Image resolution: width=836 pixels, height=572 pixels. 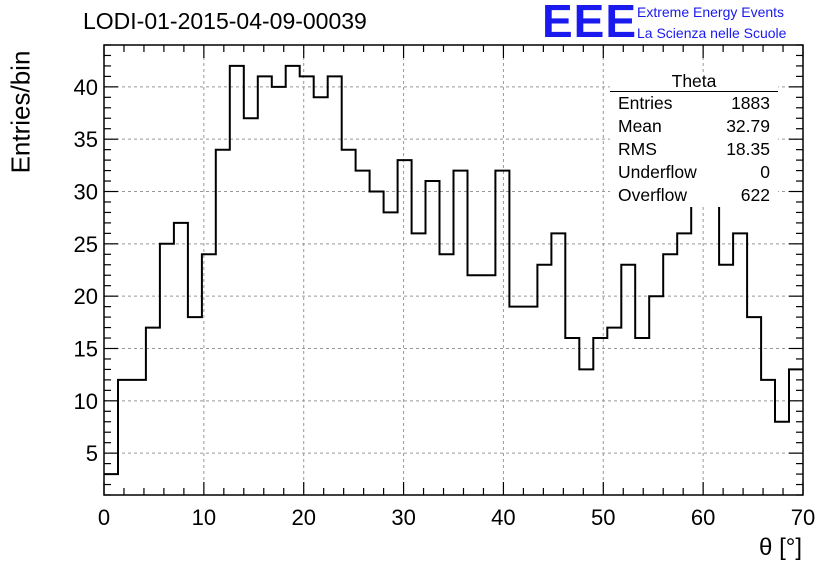 What do you see at coordinates (803, 517) in the screenshot?
I see `x-tick-label: 70` at bounding box center [803, 517].